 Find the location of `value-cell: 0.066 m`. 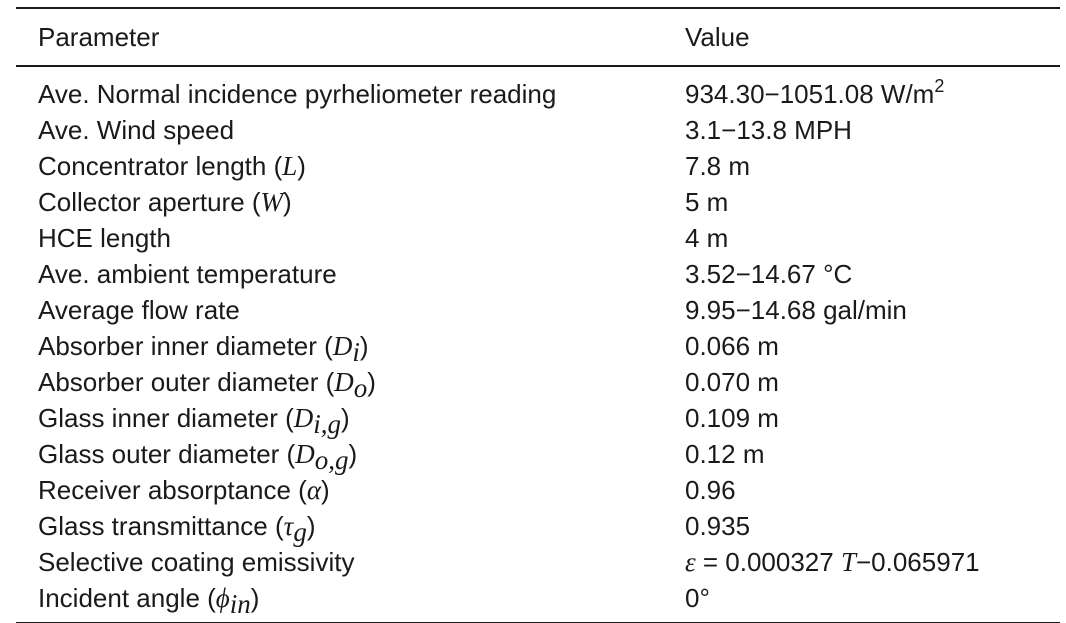

value-cell: 0.066 m is located at coordinates (872, 346).